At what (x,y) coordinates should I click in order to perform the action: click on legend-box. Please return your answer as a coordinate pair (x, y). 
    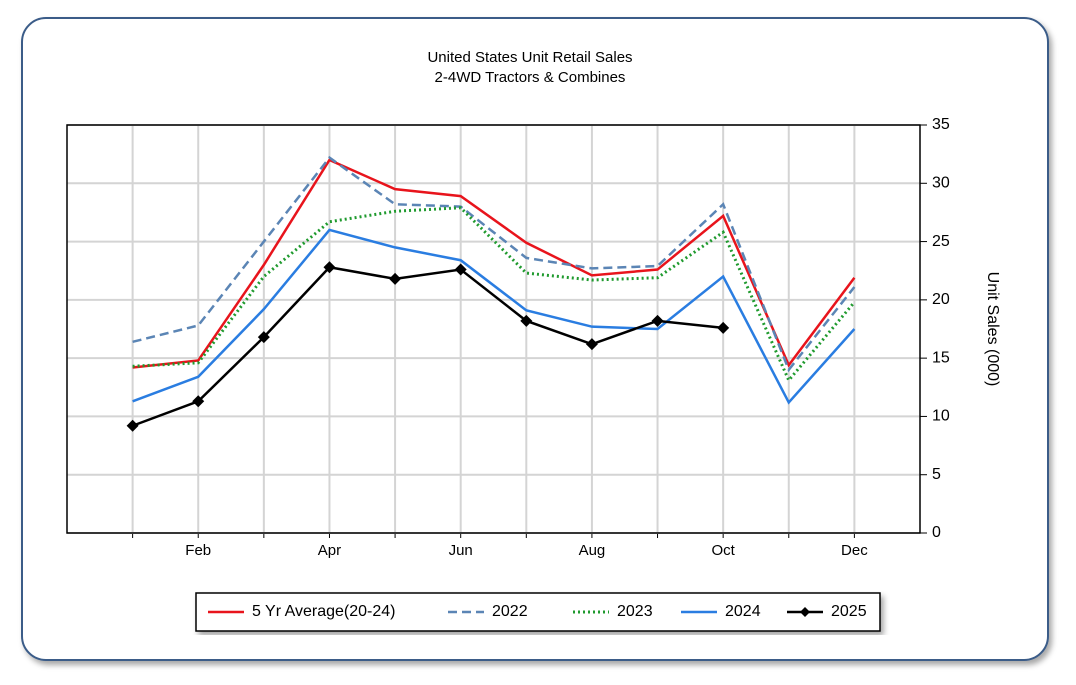
    Looking at the image, I should click on (538, 612).